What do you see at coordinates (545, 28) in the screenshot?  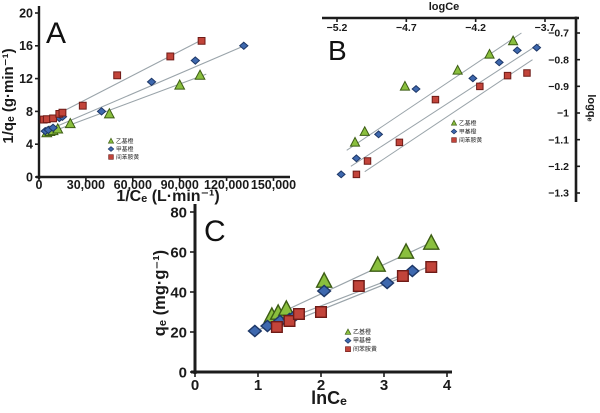 I see `x-tick-label: −3.7` at bounding box center [545, 28].